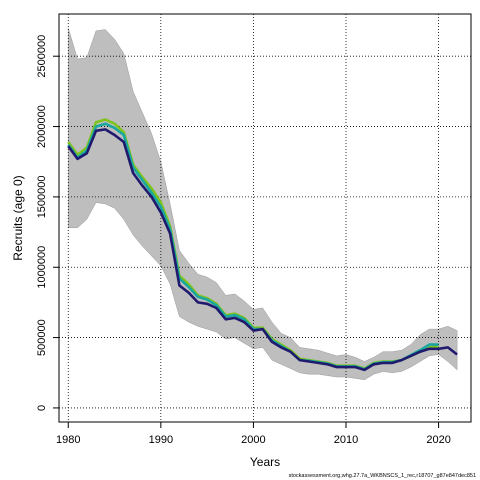 This screenshot has width=480, height=480. Describe the element at coordinates (253, 440) in the screenshot. I see `x-tick-label: 2000` at that location.